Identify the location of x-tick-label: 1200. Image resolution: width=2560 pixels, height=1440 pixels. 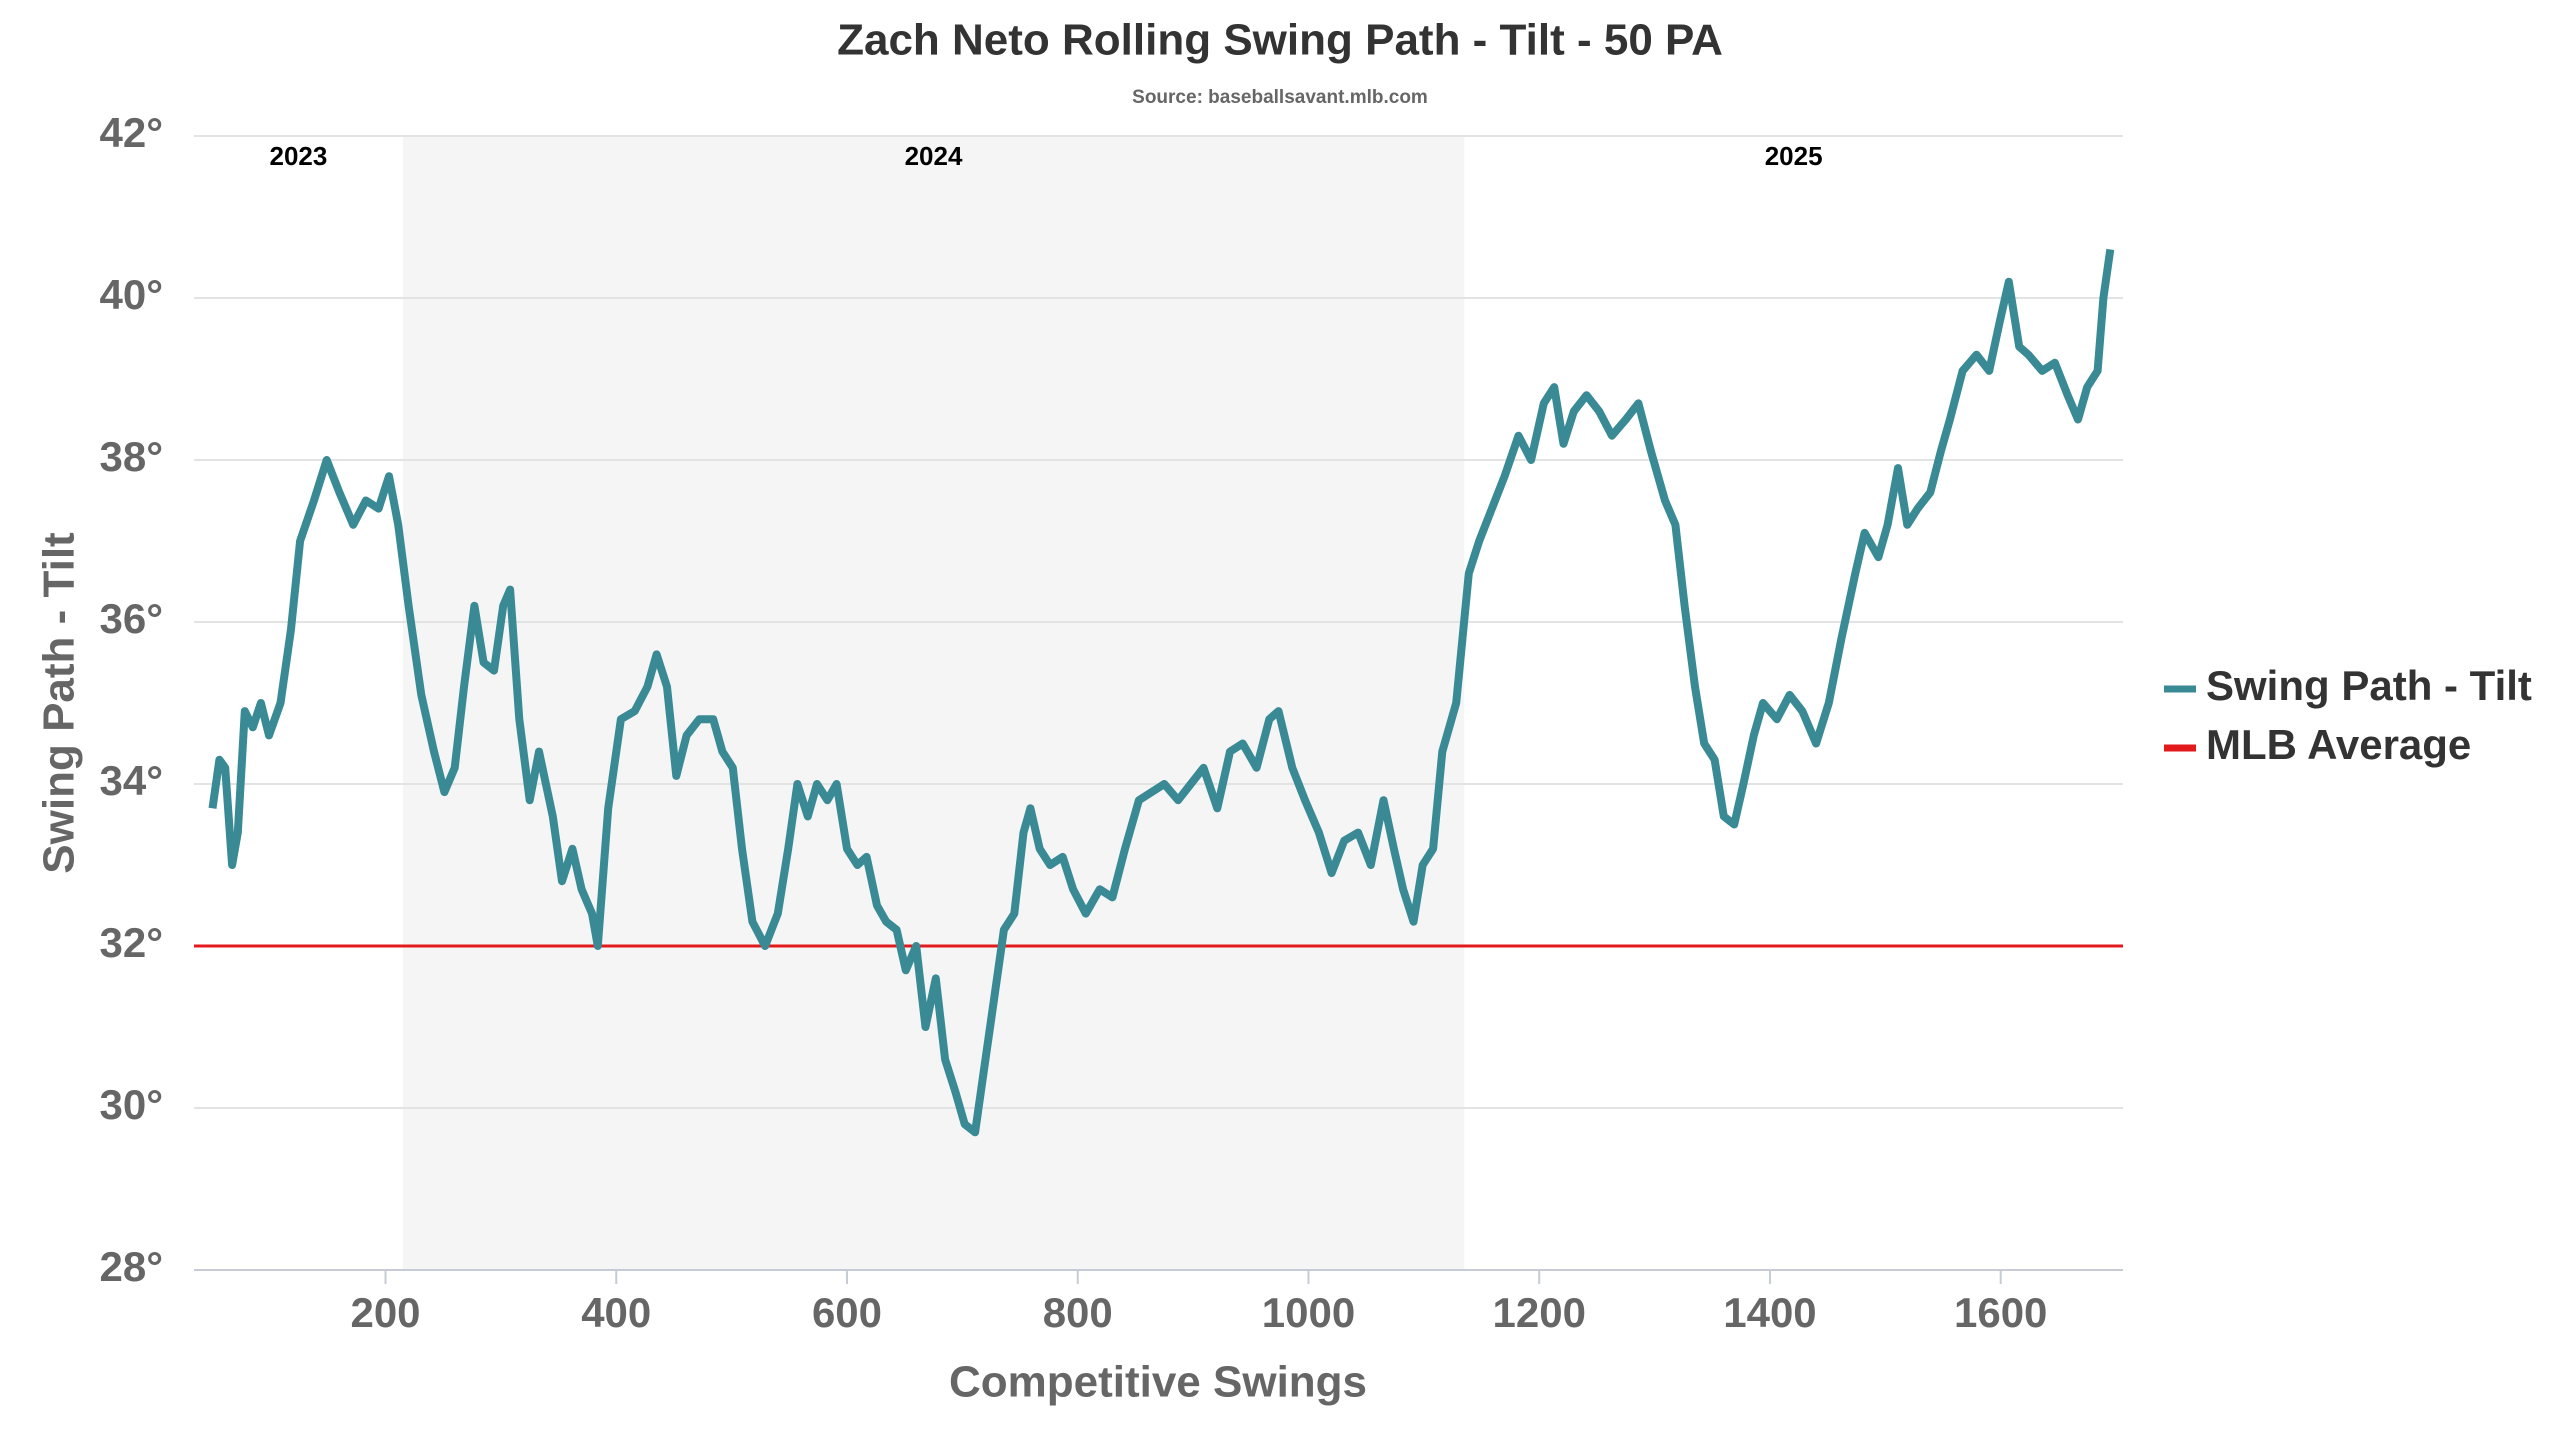
(1539, 1312).